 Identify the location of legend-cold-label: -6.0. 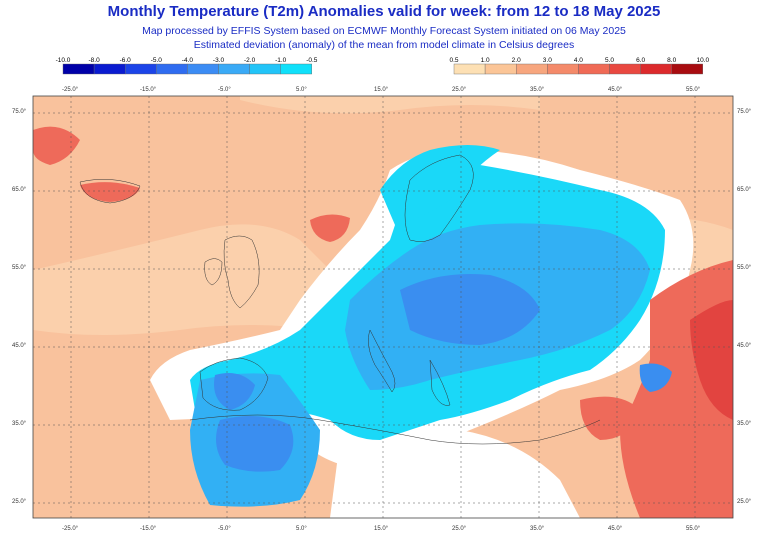
(125, 60).